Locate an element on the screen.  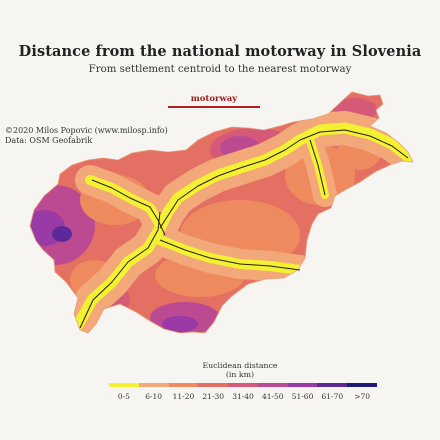
scale-label: >70 is located at coordinates (362, 396).